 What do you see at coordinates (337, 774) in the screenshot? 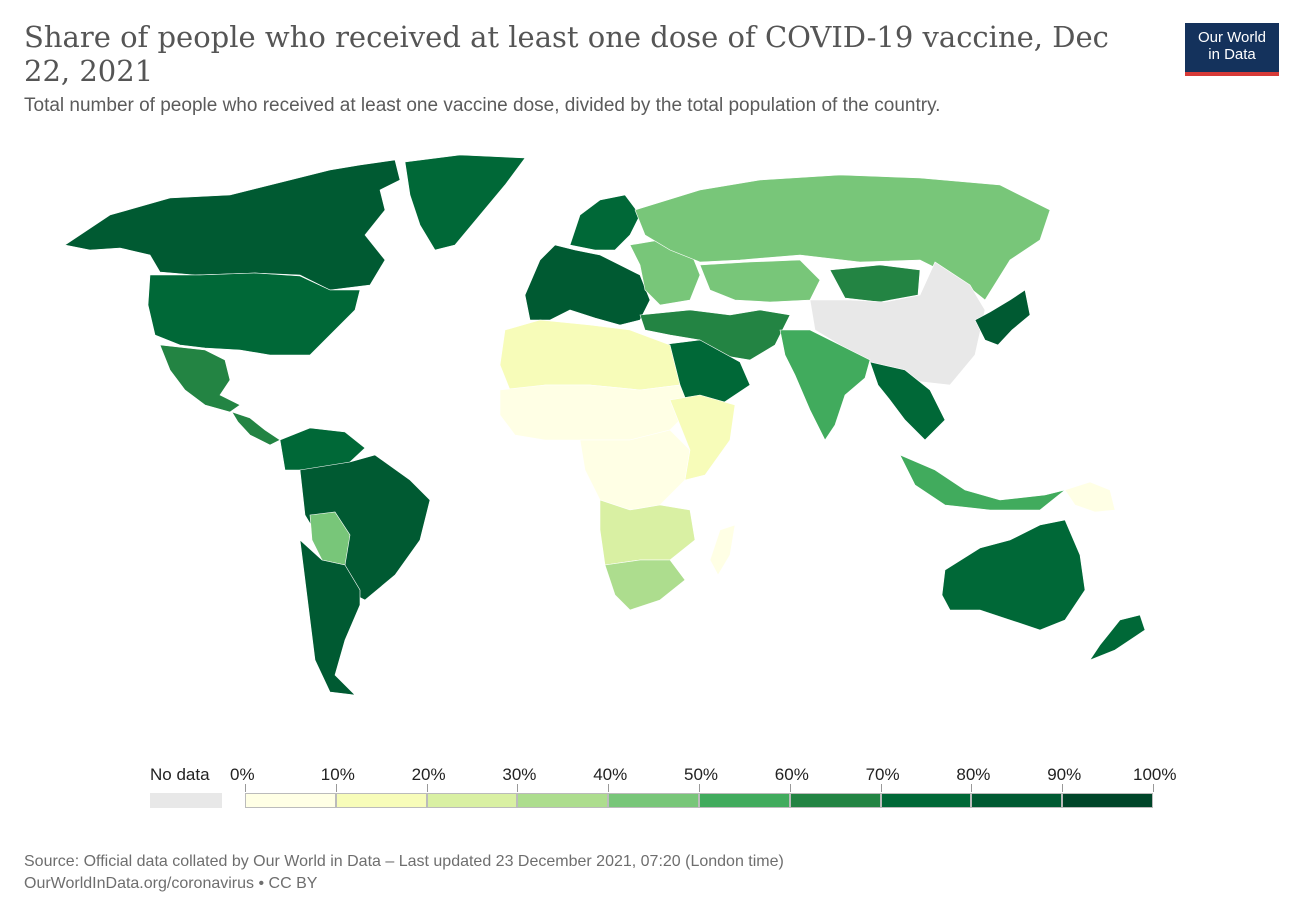
I see `legend-tick-label: 10%` at bounding box center [337, 774].